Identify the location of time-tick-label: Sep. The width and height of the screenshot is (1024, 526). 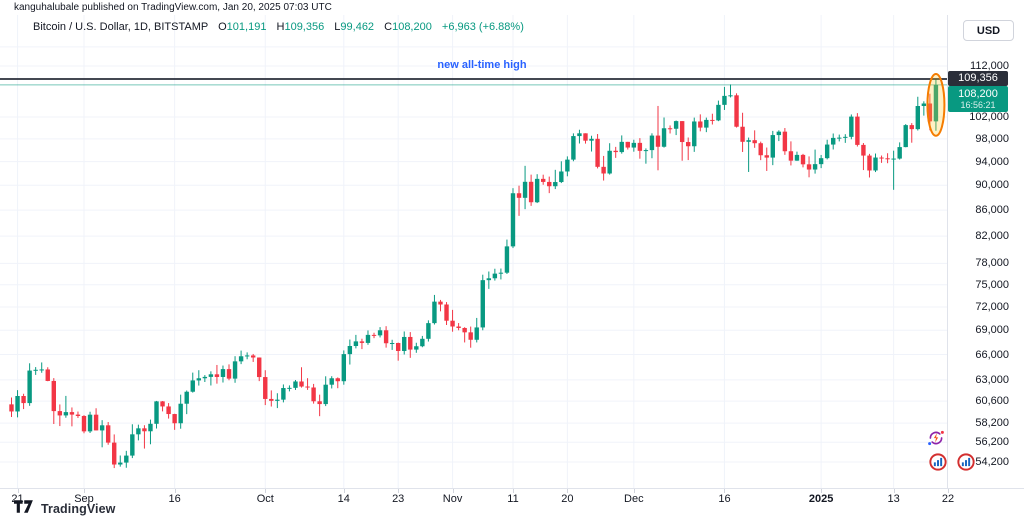
(84, 499).